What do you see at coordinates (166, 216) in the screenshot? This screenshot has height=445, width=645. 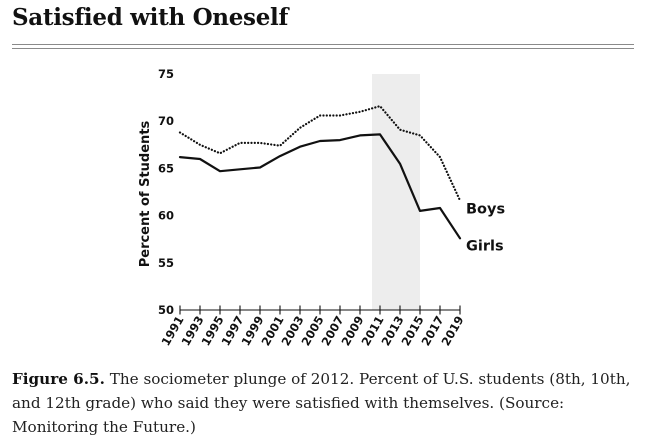 I see `y-tick-label: 60` at bounding box center [166, 216].